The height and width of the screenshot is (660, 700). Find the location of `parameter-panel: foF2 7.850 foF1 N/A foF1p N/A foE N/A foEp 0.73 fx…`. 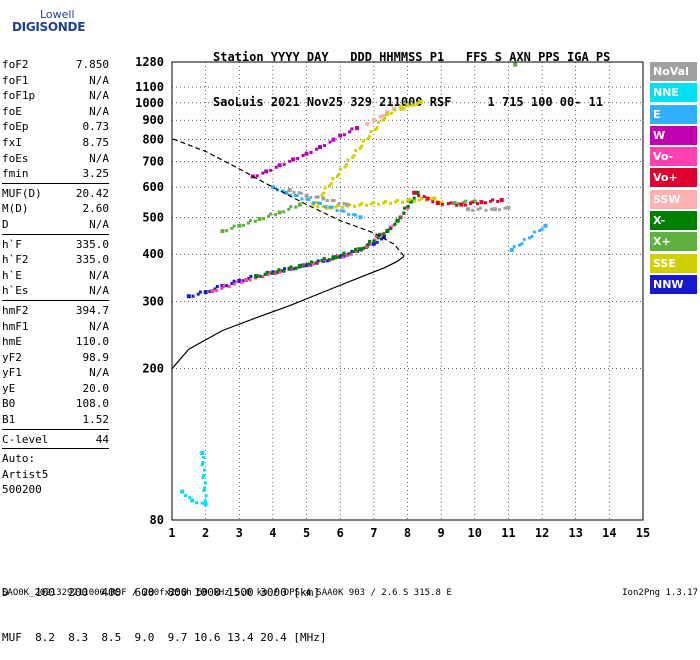

parameter-panel: foF2 7.850 foF1 N/A foF1p N/A foE N/A foEp 0.73 fx… is located at coordinates (55, 277).